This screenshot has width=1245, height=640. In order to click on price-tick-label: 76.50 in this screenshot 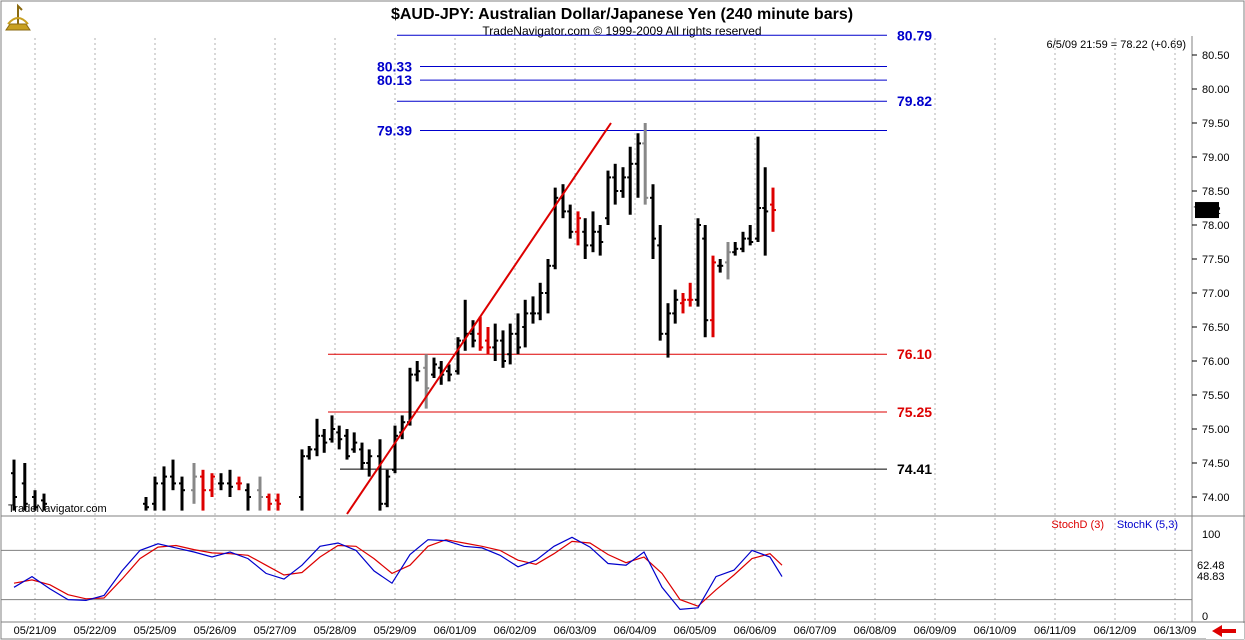, I will do `click(1216, 328)`.